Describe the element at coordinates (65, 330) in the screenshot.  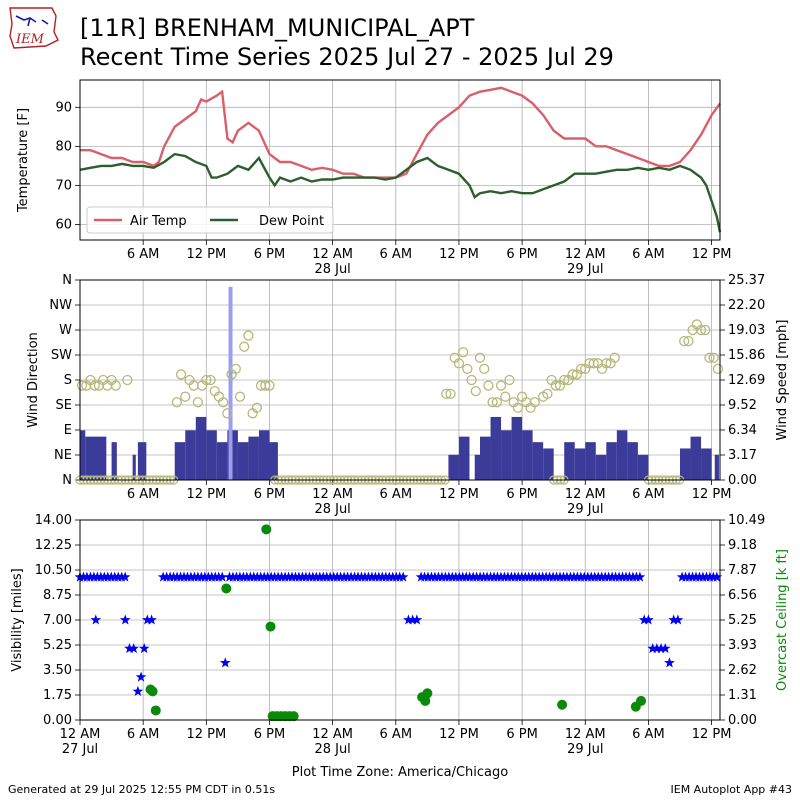
I see `direction-tick-label: W` at that location.